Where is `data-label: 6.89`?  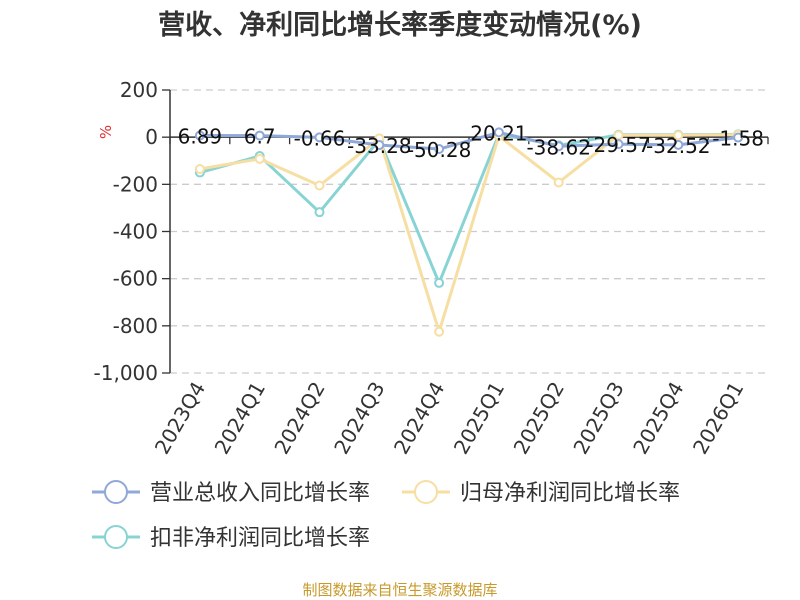 data-label: 6.89 is located at coordinates (200, 137).